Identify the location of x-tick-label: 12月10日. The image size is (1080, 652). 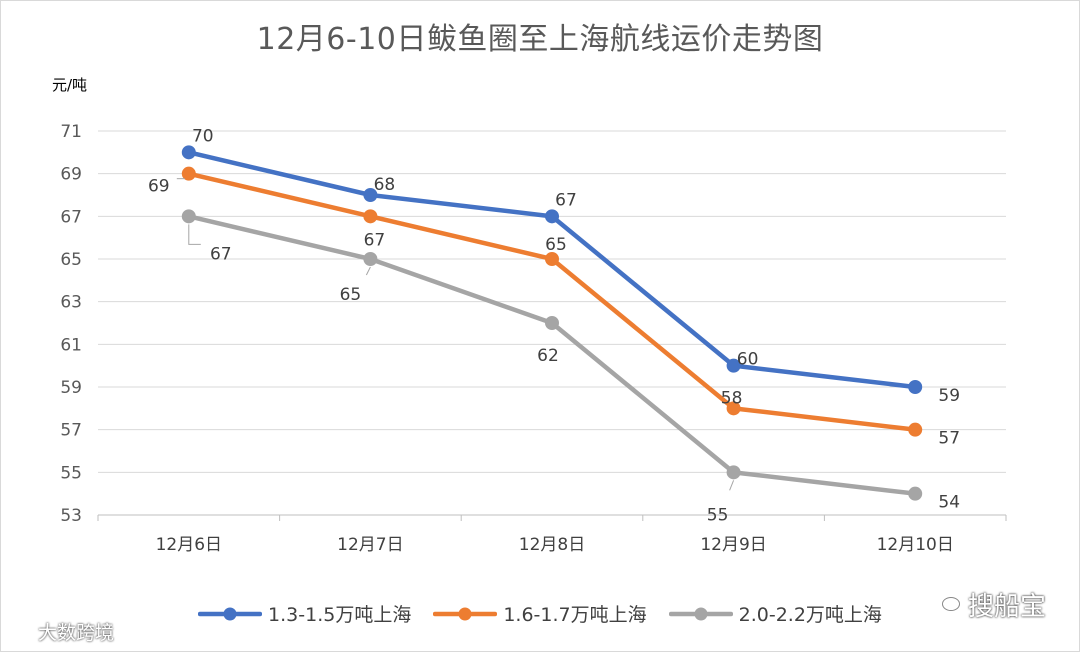
(915, 545).